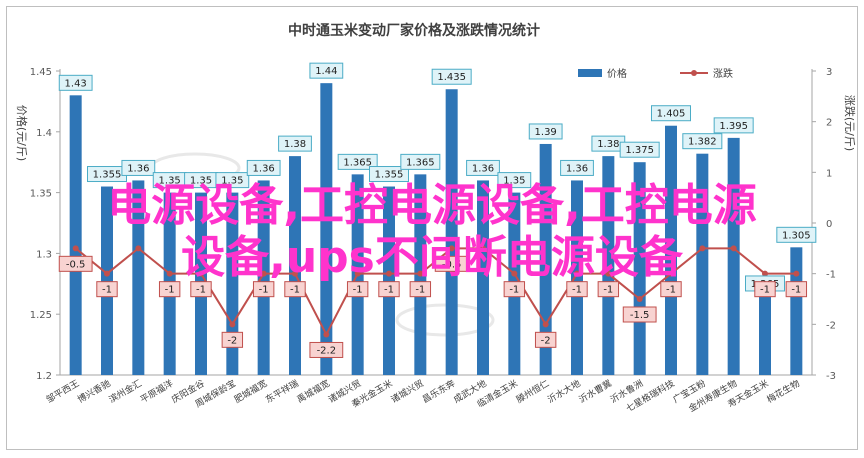 Image resolution: width=864 pixels, height=458 pixels. What do you see at coordinates (829, 173) in the screenshot?
I see `y2-tick-label: 1` at bounding box center [829, 173].